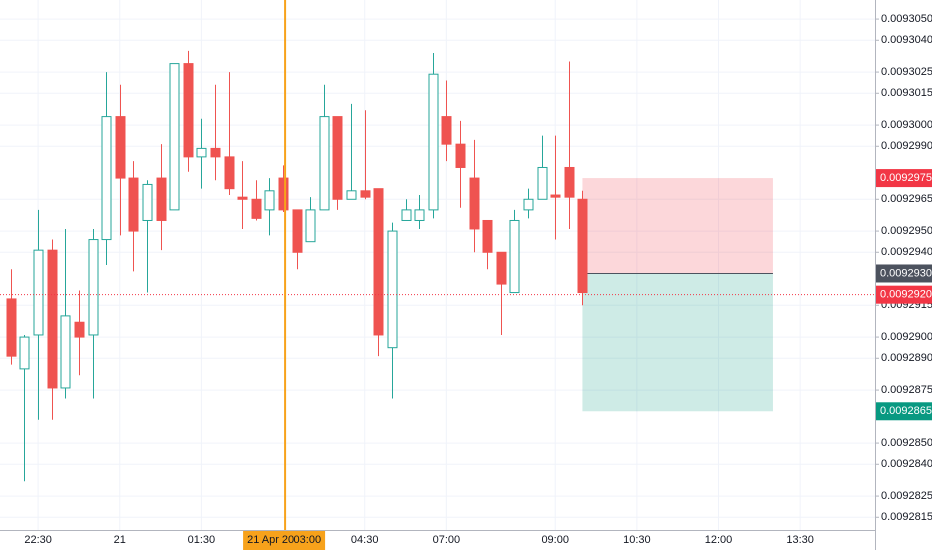 This screenshot has height=550, width=932. I want to click on y-tick-label: 0.0093025, so click(906, 72).